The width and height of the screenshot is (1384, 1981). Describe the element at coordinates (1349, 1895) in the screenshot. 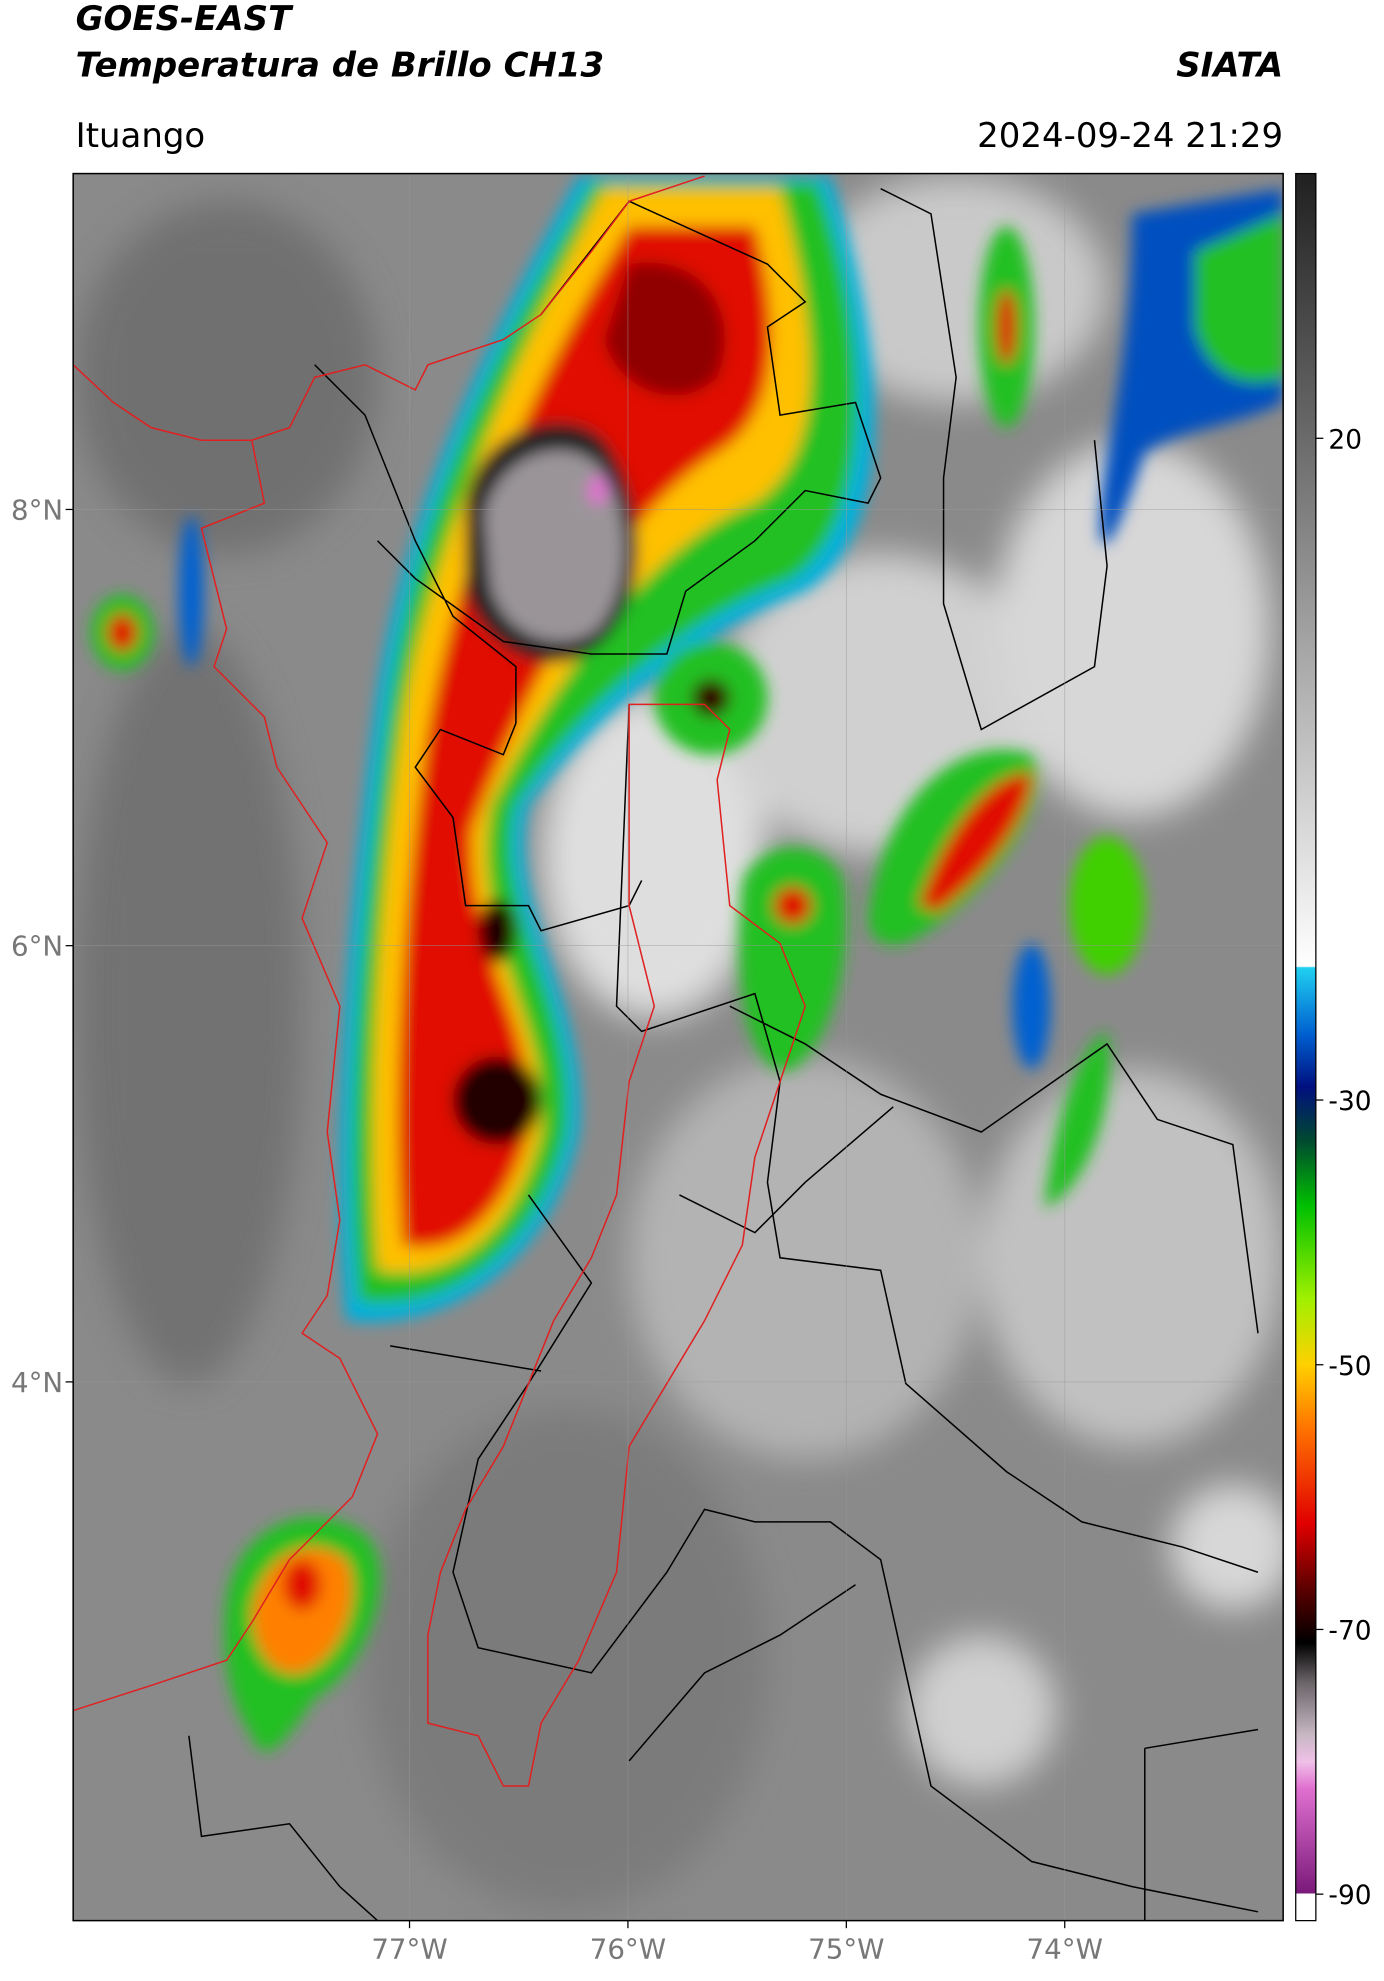

I see `colorbar-label: -90` at that location.